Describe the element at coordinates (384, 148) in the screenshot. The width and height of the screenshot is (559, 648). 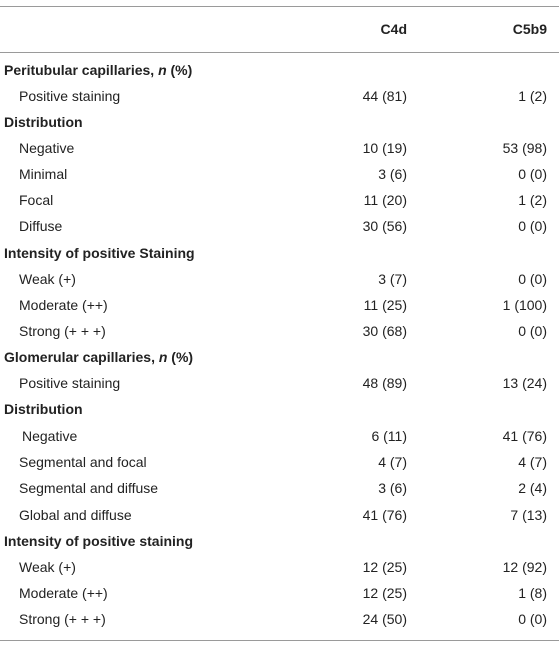
I see `c4d-value: 10 (19)` at that location.